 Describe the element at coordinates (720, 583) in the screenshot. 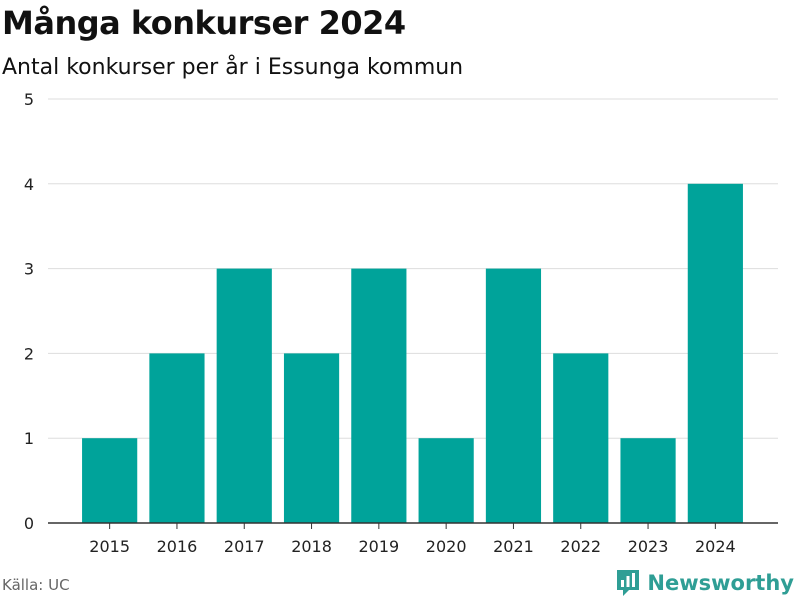

I see `brand-name: Newsworthy` at that location.